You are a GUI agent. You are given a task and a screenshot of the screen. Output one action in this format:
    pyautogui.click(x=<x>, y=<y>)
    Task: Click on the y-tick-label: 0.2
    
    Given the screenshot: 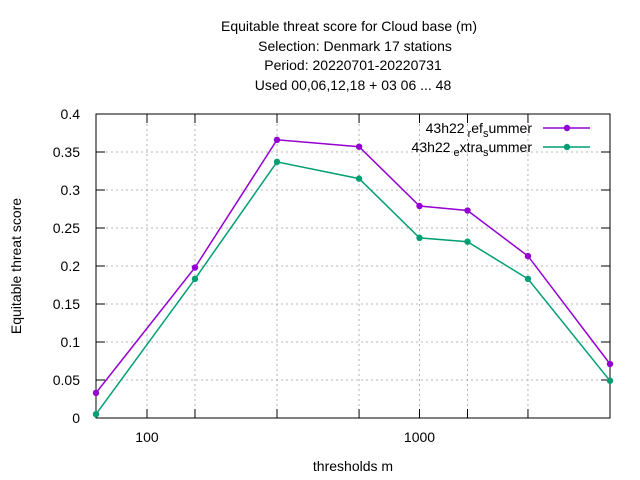 What is the action you would take?
    pyautogui.click(x=71, y=266)
    